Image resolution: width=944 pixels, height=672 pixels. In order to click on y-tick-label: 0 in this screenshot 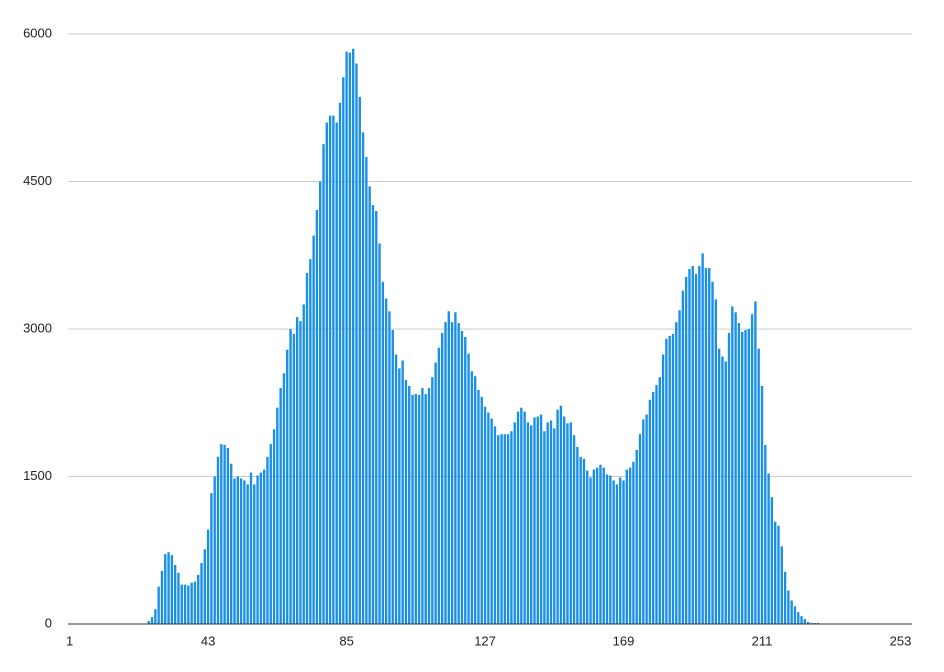, I will do `click(48, 622)`.